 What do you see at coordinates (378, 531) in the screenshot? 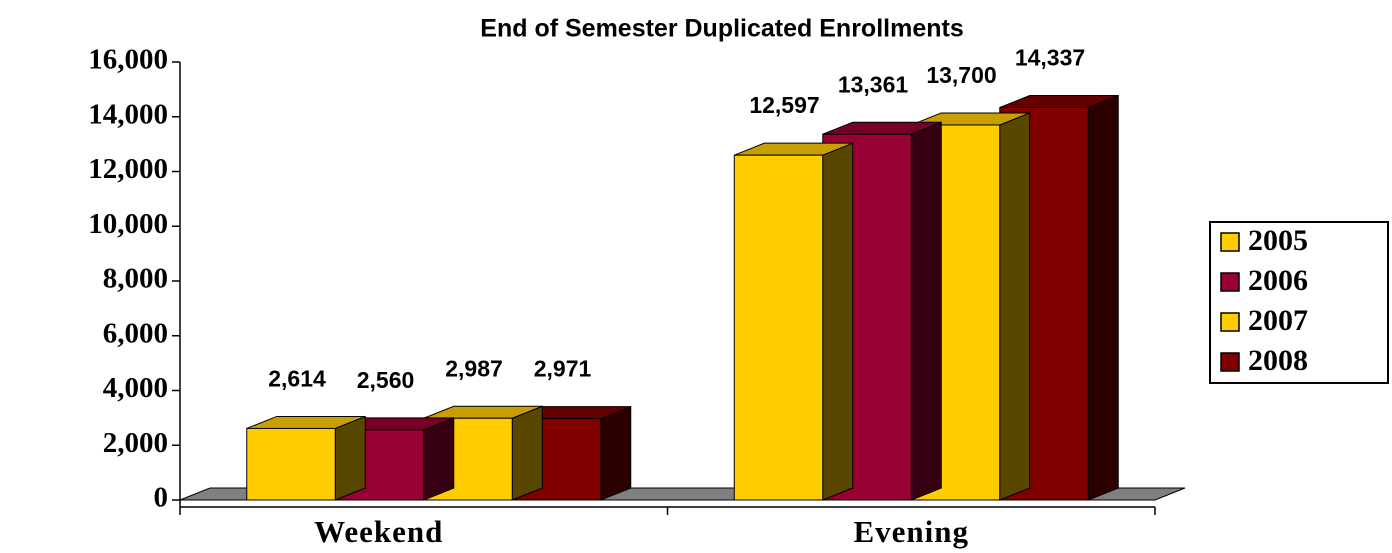
I see `x-tick-label: Weekend` at bounding box center [378, 531].